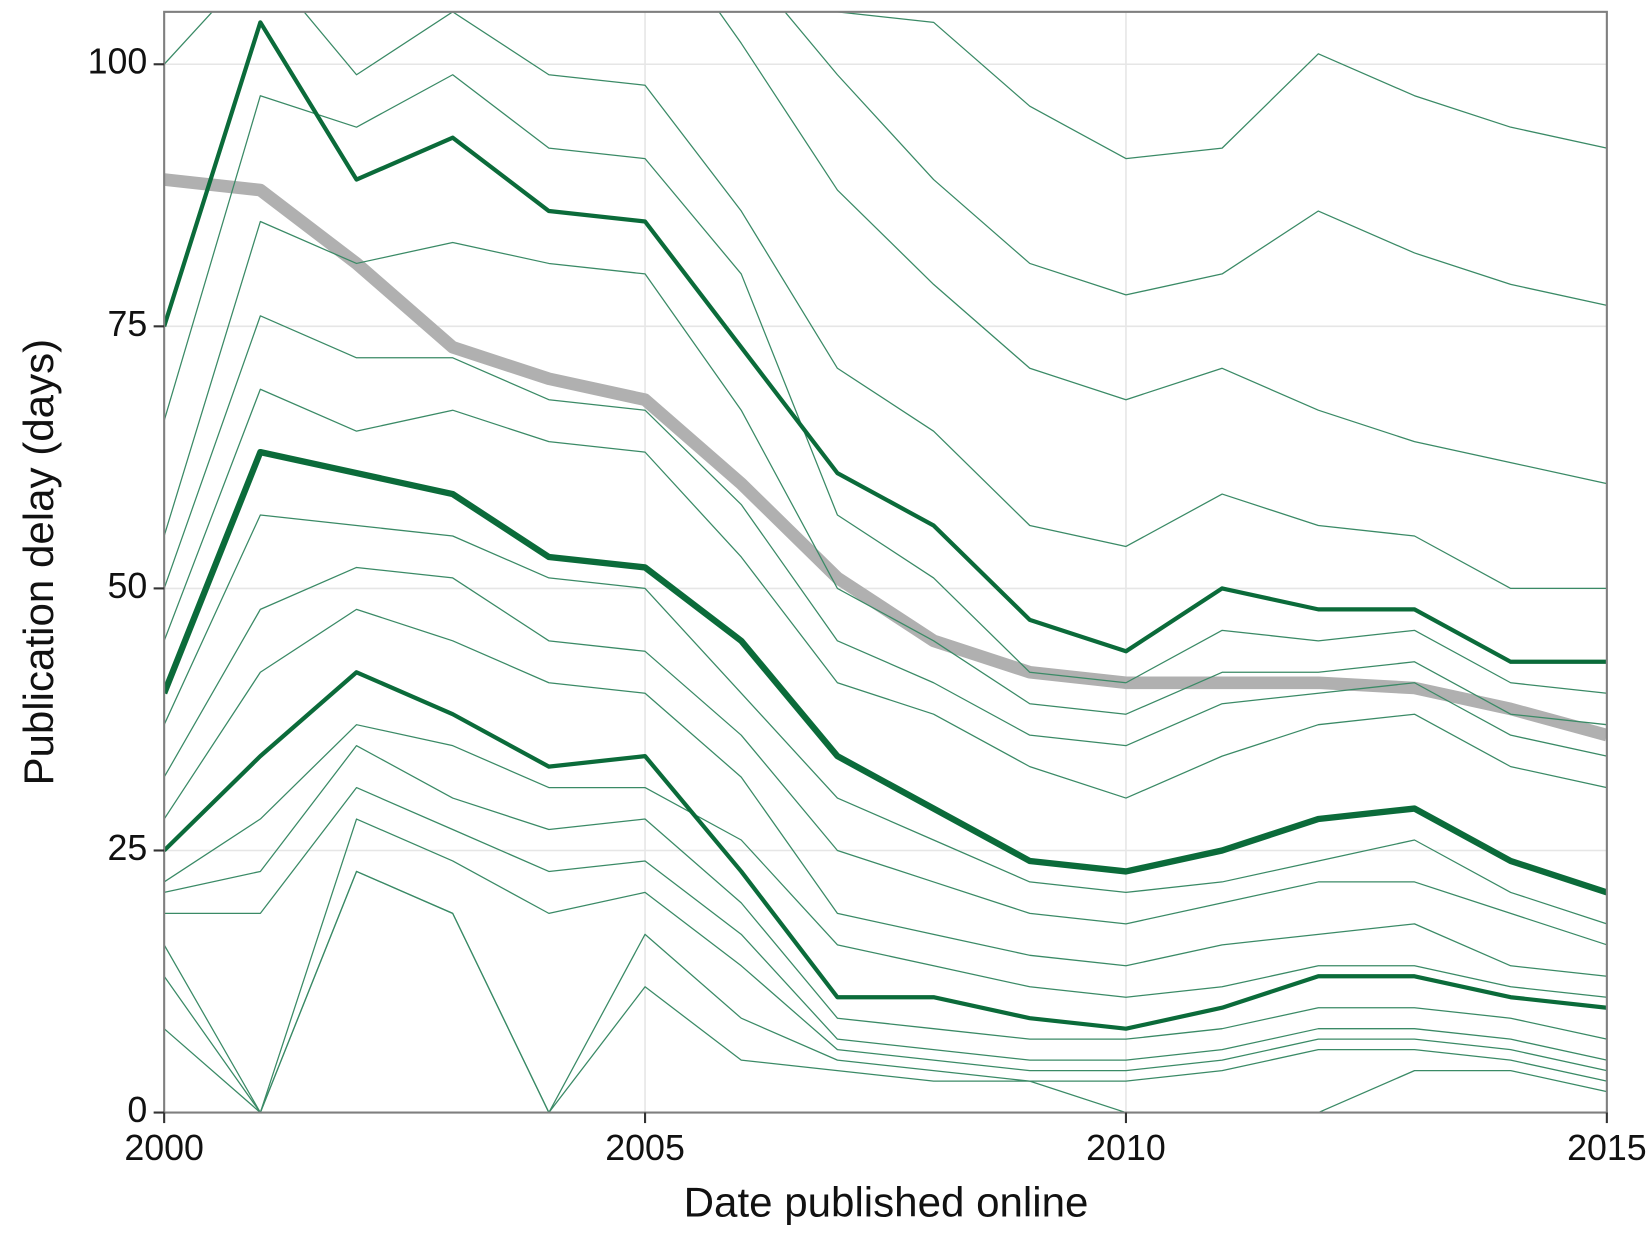 This screenshot has width=1650, height=1237. I want to click on y-tick-label: 50, so click(128, 586).